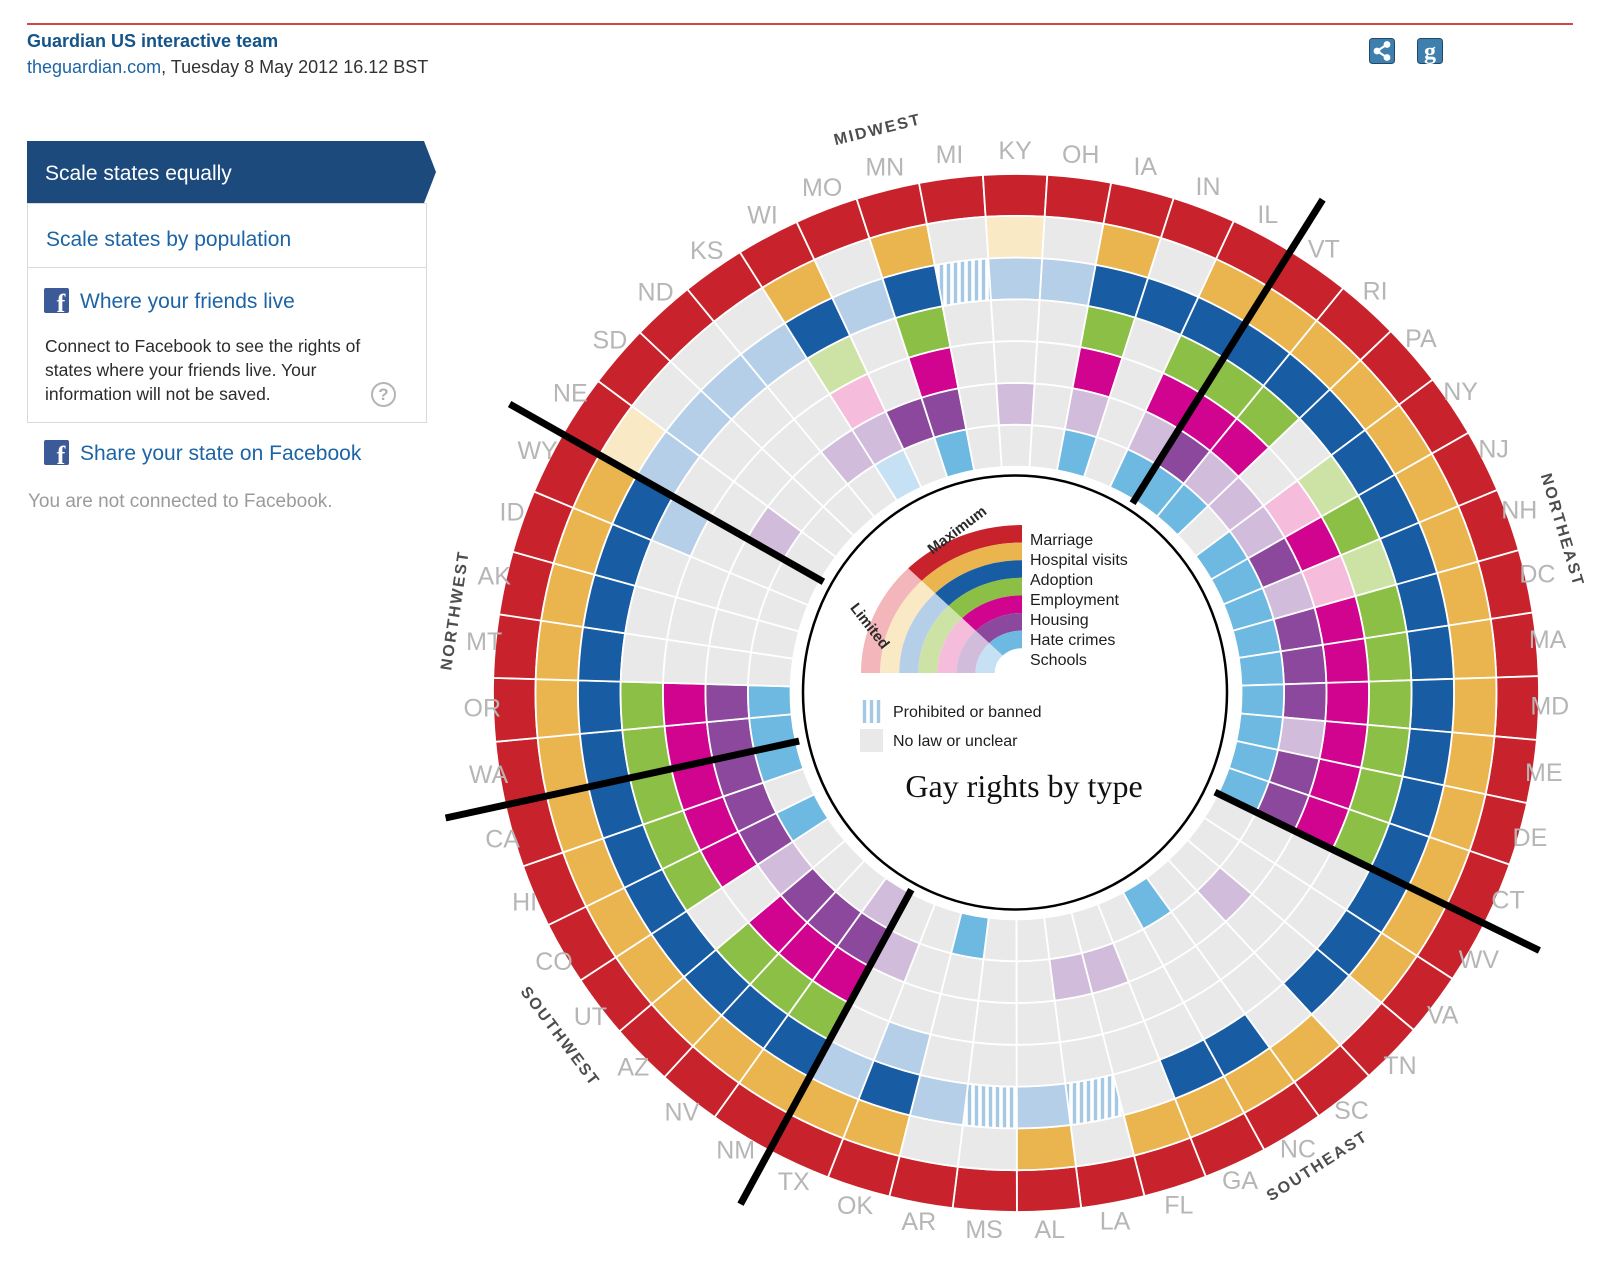 The image size is (1600, 1269). Describe the element at coordinates (1145, 167) in the screenshot. I see `svg-text: IA` at that location.